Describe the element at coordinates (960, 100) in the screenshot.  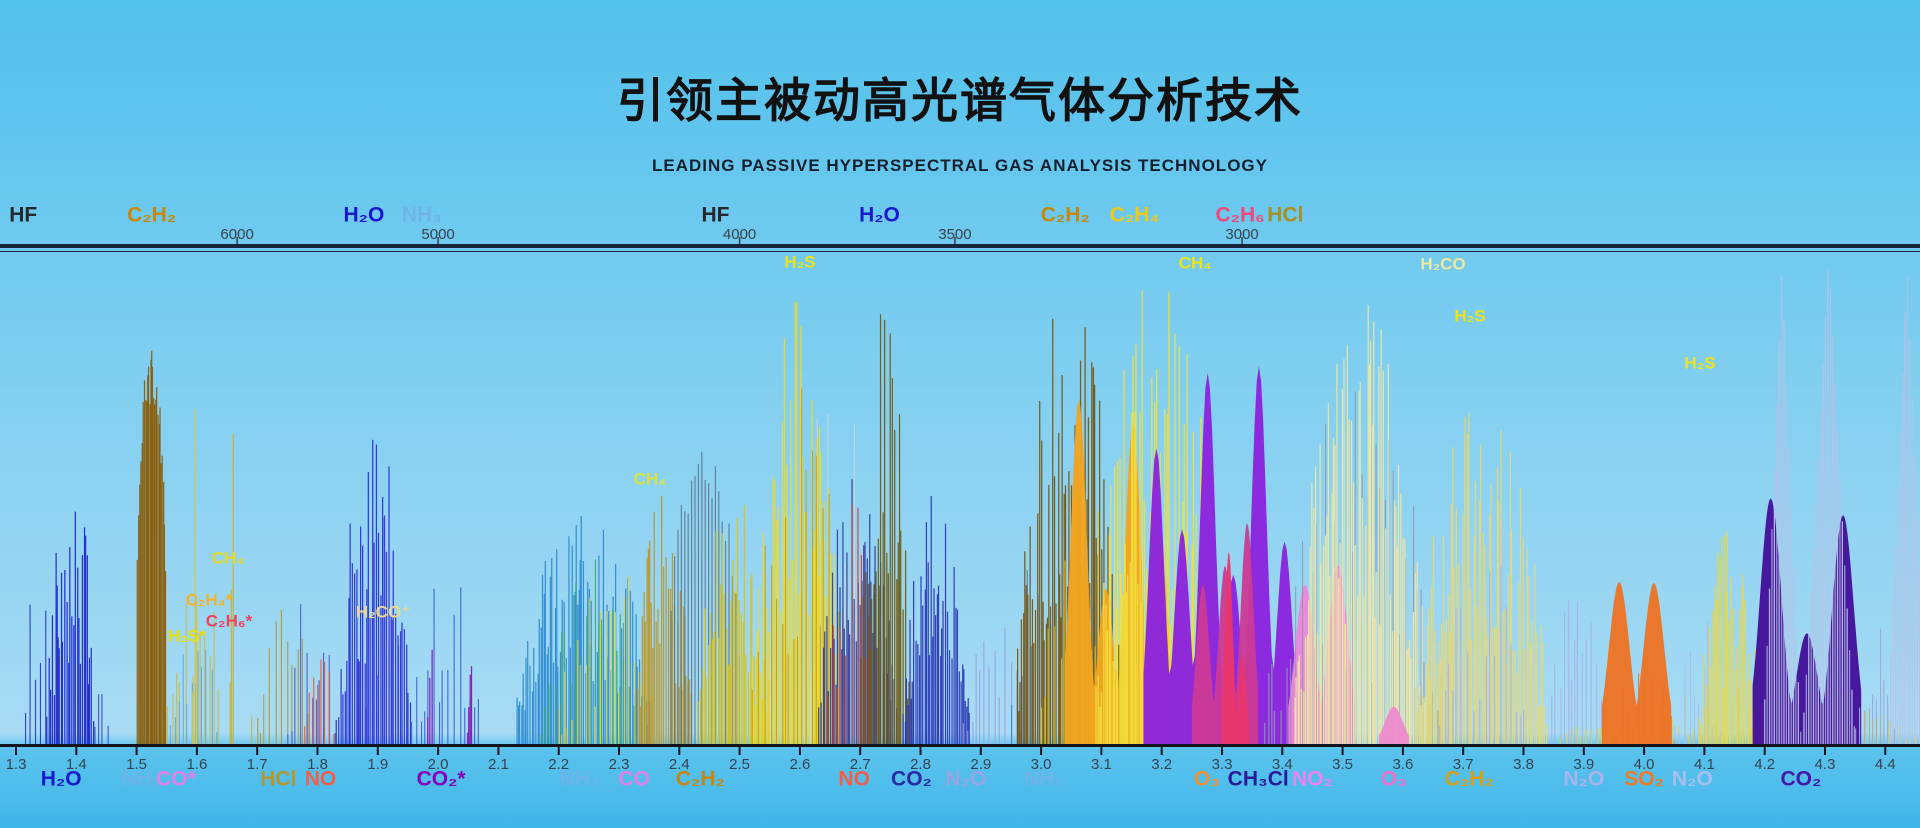
I see `page-title: 引领主被动高光谱气体分析技术` at that location.